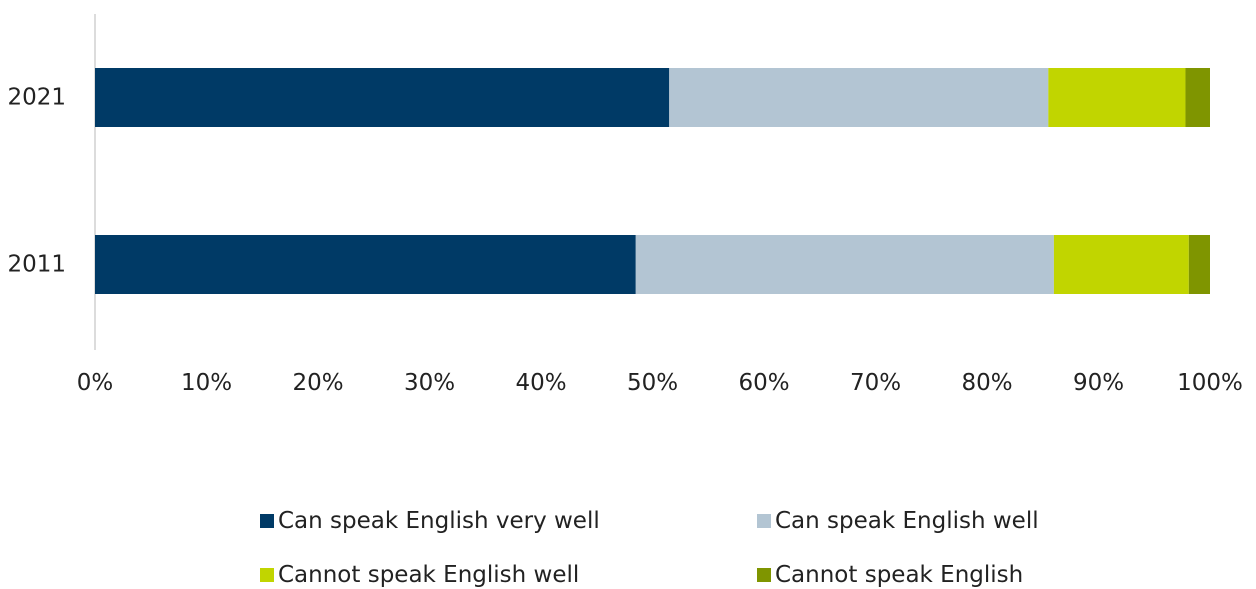 The height and width of the screenshot is (589, 1256). I want to click on x-tick-label-6: 60%, so click(763, 383).